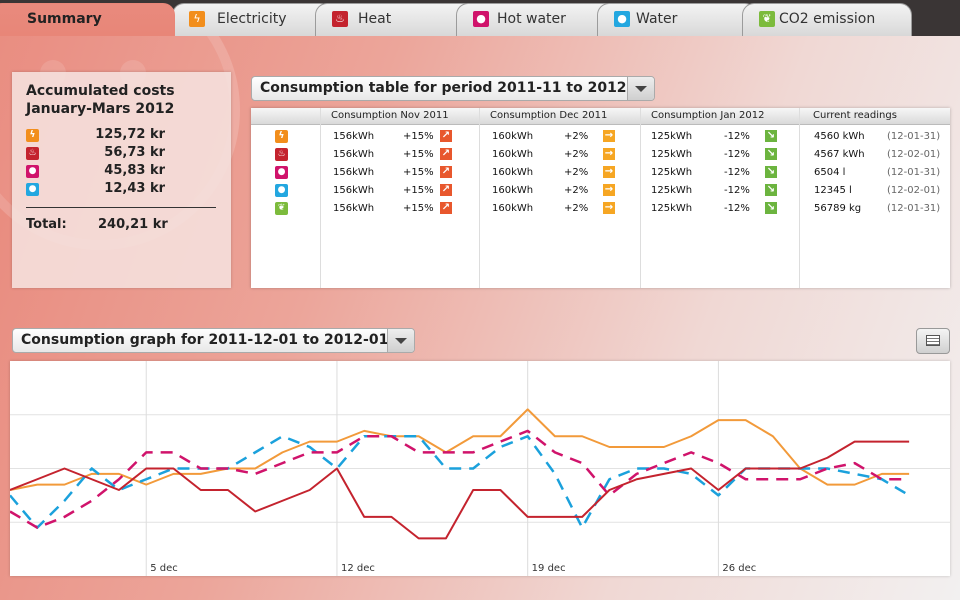 Image resolution: width=960 pixels, height=600 pixels. What do you see at coordinates (390, 115) in the screenshot?
I see `column-header: Consumption Nov 2011` at bounding box center [390, 115].